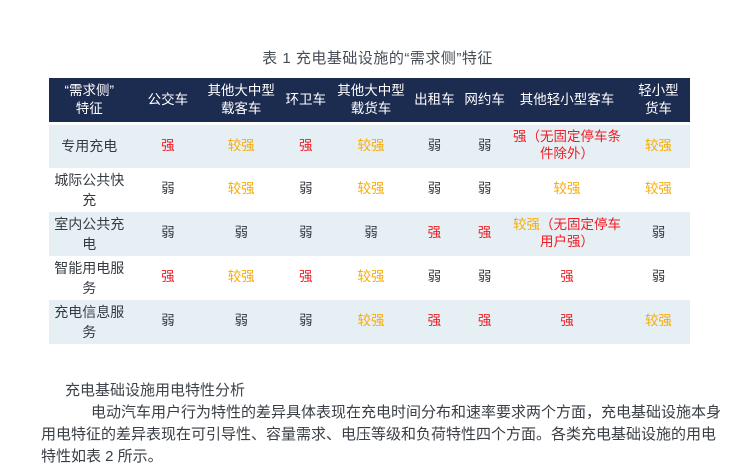 Image resolution: width=755 pixels, height=474 pixels. I want to click on row-label: 智能用电服务, so click(89, 277).